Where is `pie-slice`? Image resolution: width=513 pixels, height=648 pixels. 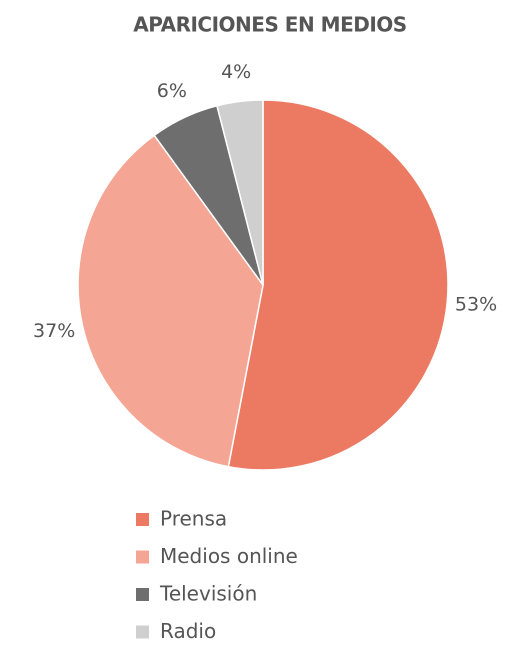 pie-slice is located at coordinates (240, 192).